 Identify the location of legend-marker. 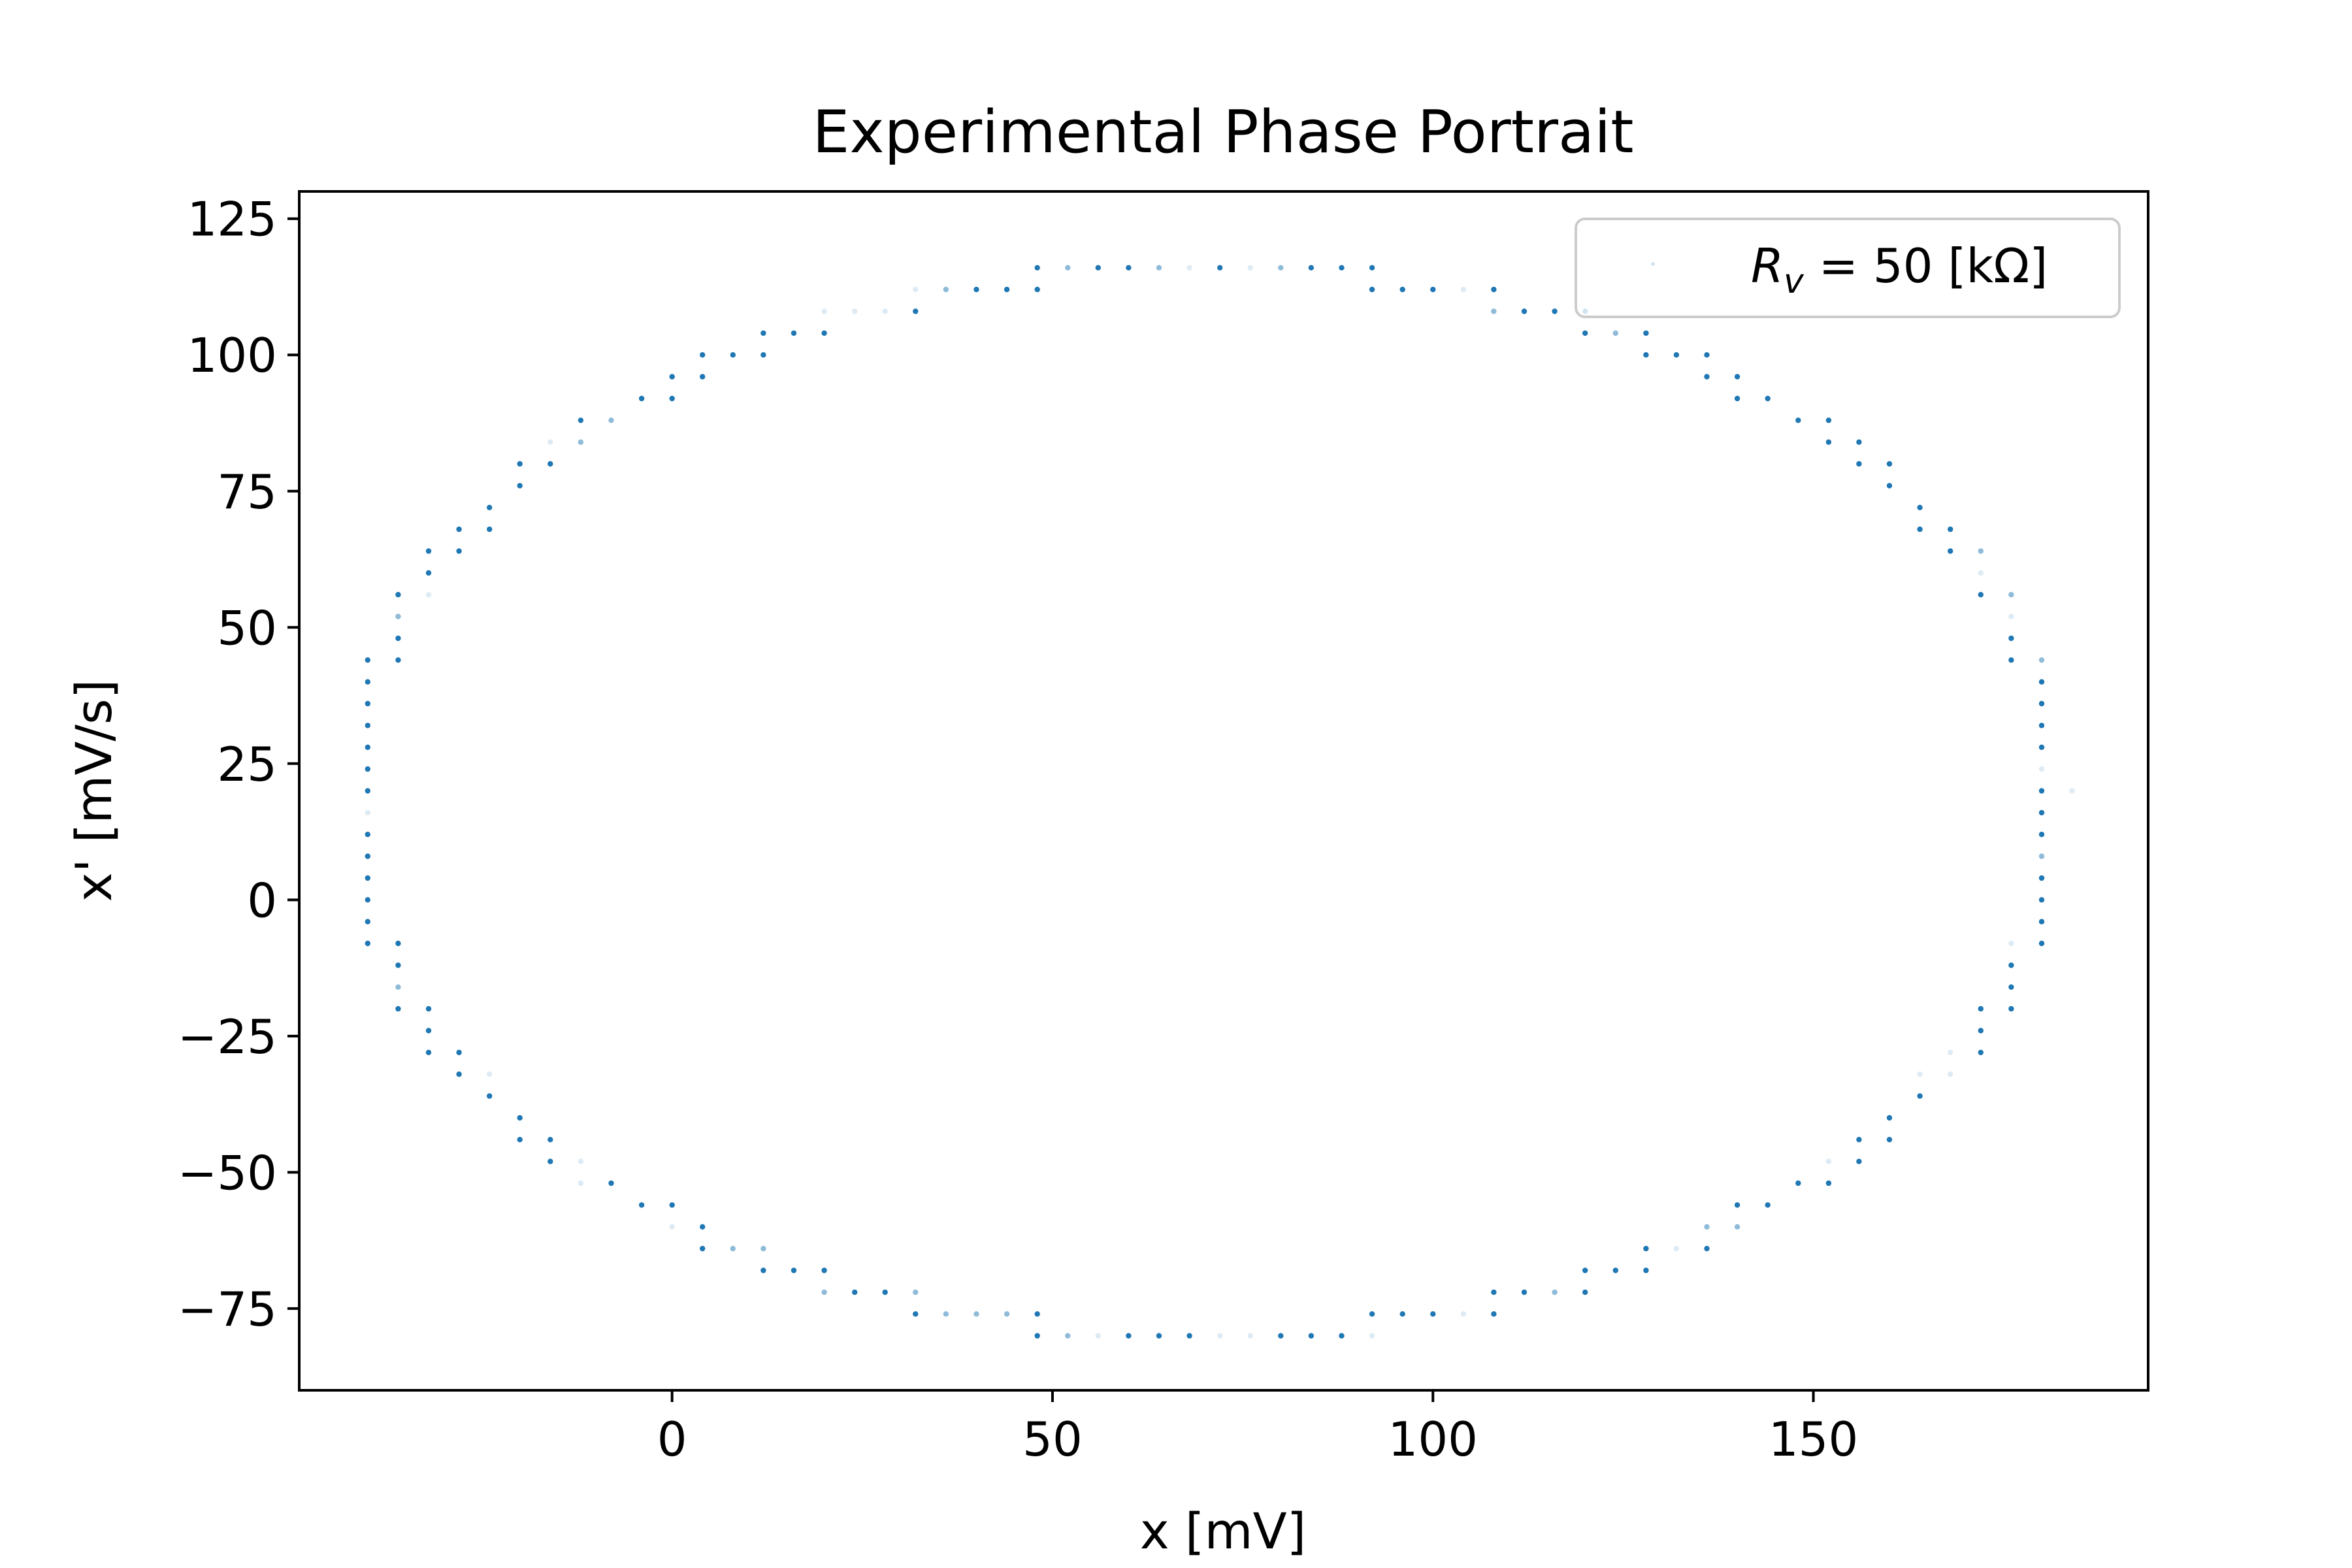
(1653, 264).